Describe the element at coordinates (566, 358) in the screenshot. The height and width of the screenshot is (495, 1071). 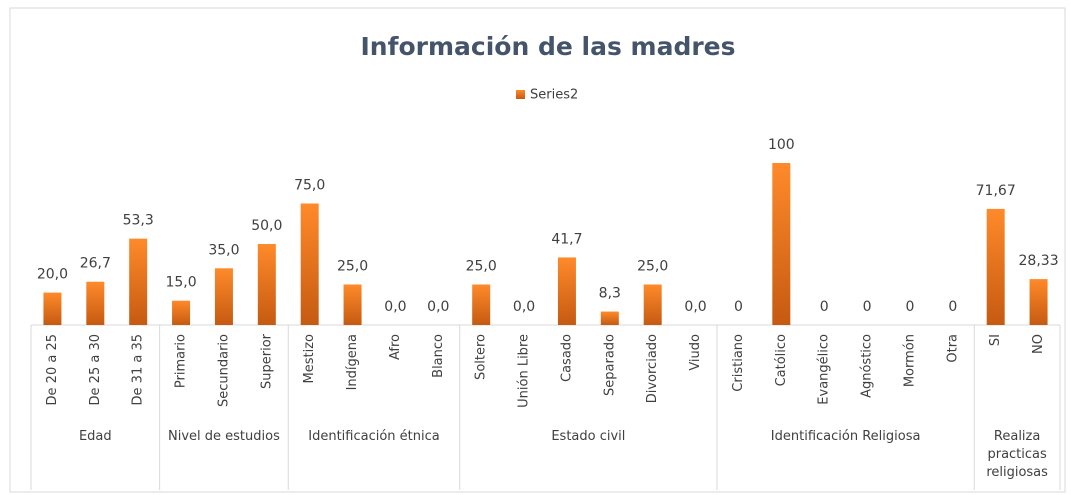
I see `x-tick-label: Casado` at that location.